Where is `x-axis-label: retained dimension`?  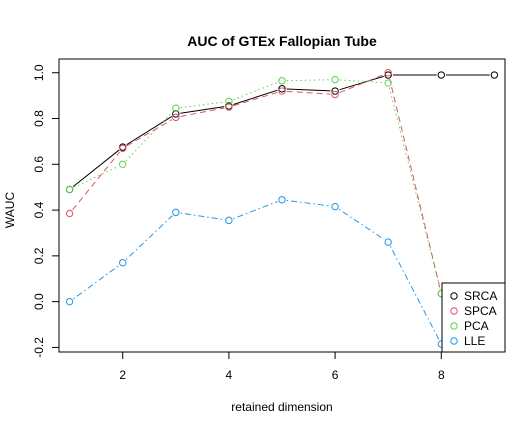 x-axis-label: retained dimension is located at coordinates (281, 407).